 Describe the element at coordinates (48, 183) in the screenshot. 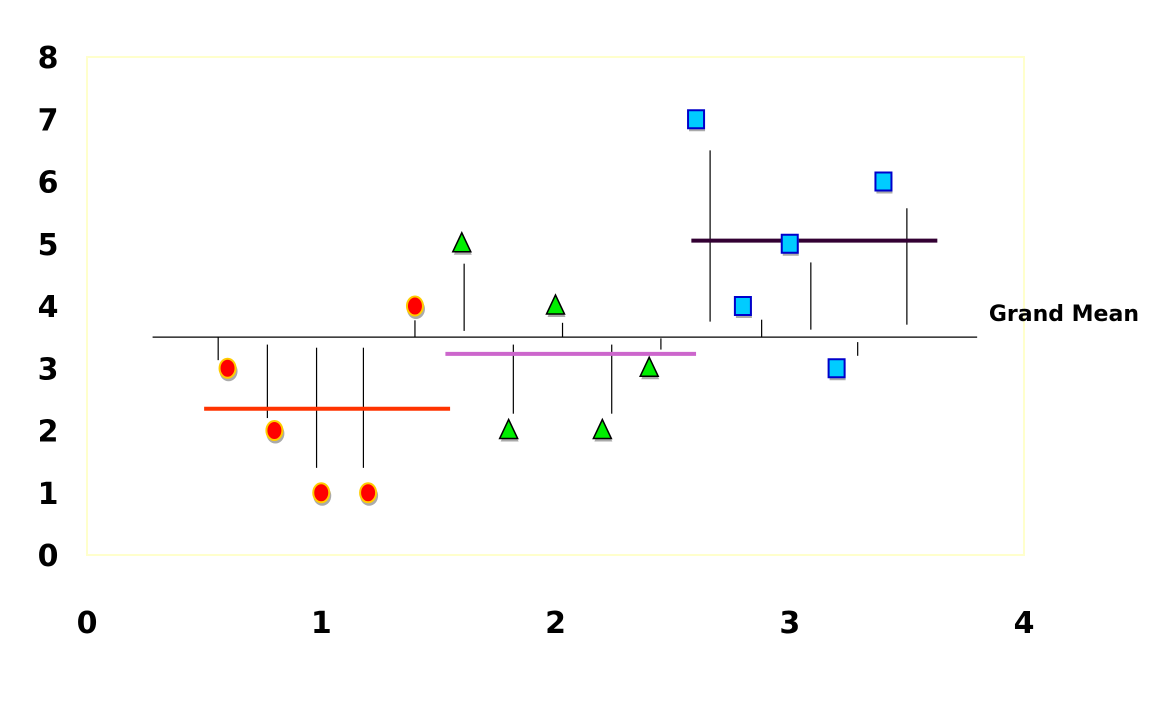

I see `y-tick-label: 6` at that location.